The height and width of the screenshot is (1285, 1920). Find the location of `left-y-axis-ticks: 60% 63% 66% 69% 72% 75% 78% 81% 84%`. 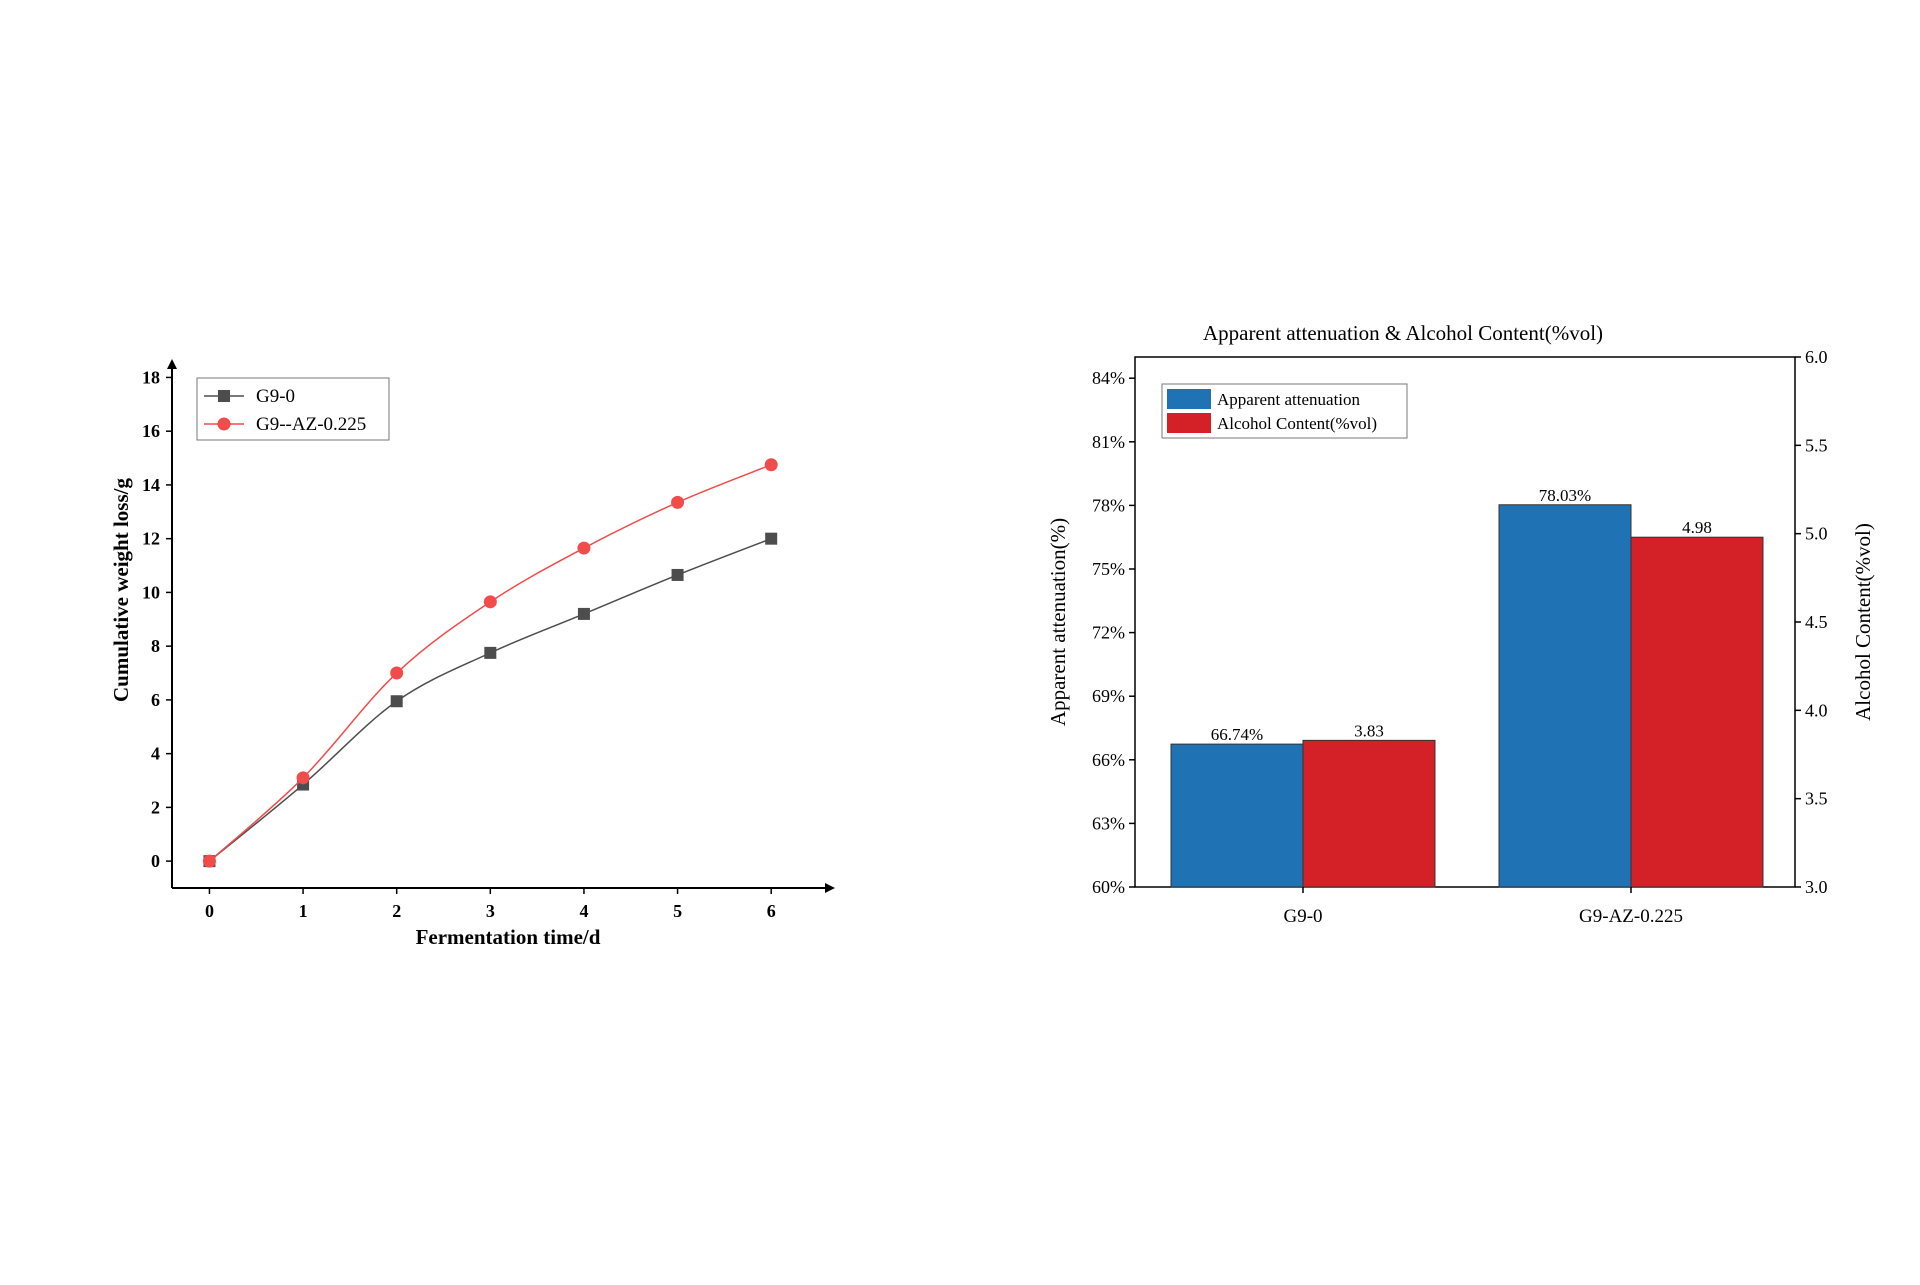

left-y-axis-ticks: 60% 63% 66% 69% 72% 75% 78% 81% 84% is located at coordinates (1113, 632).